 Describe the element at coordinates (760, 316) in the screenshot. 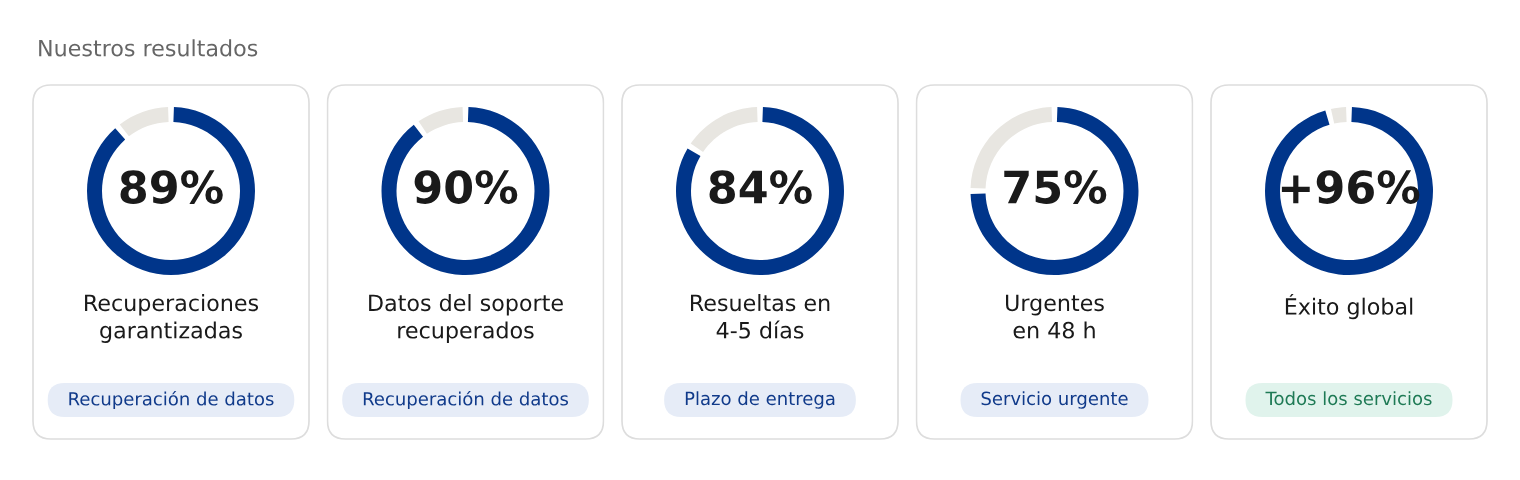

I see `text: Resueltas en 4-5 días` at that location.